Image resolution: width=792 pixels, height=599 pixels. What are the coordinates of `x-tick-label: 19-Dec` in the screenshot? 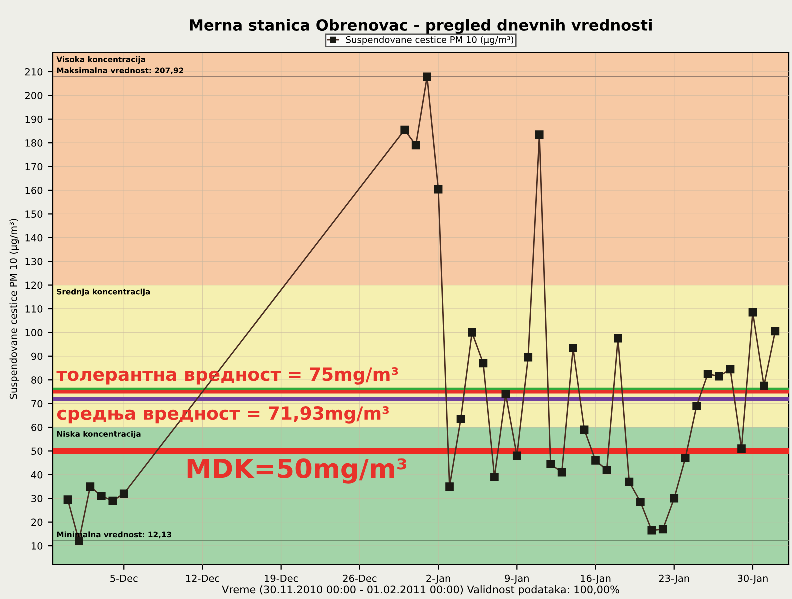 It's located at (281, 578).